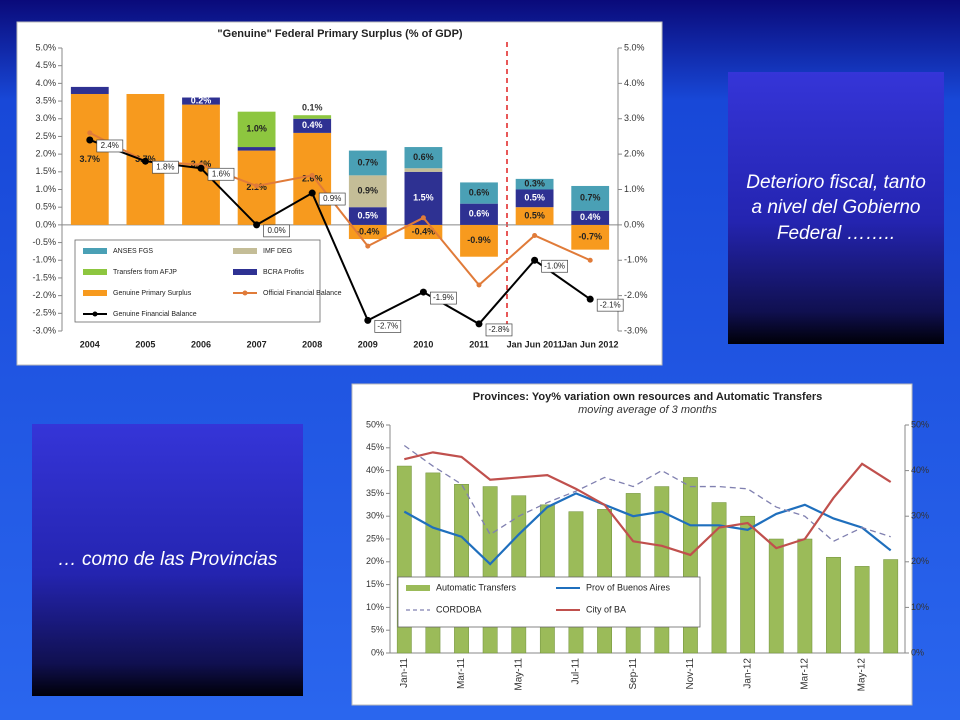  I want to click on bar-label: 1.5%, so click(423, 198).